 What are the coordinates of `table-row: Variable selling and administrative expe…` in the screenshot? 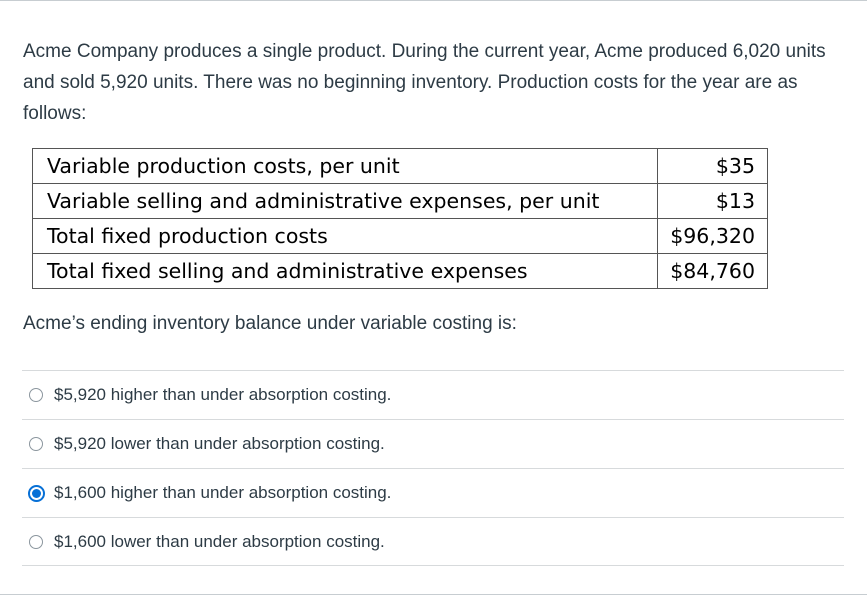 It's located at (400, 201).